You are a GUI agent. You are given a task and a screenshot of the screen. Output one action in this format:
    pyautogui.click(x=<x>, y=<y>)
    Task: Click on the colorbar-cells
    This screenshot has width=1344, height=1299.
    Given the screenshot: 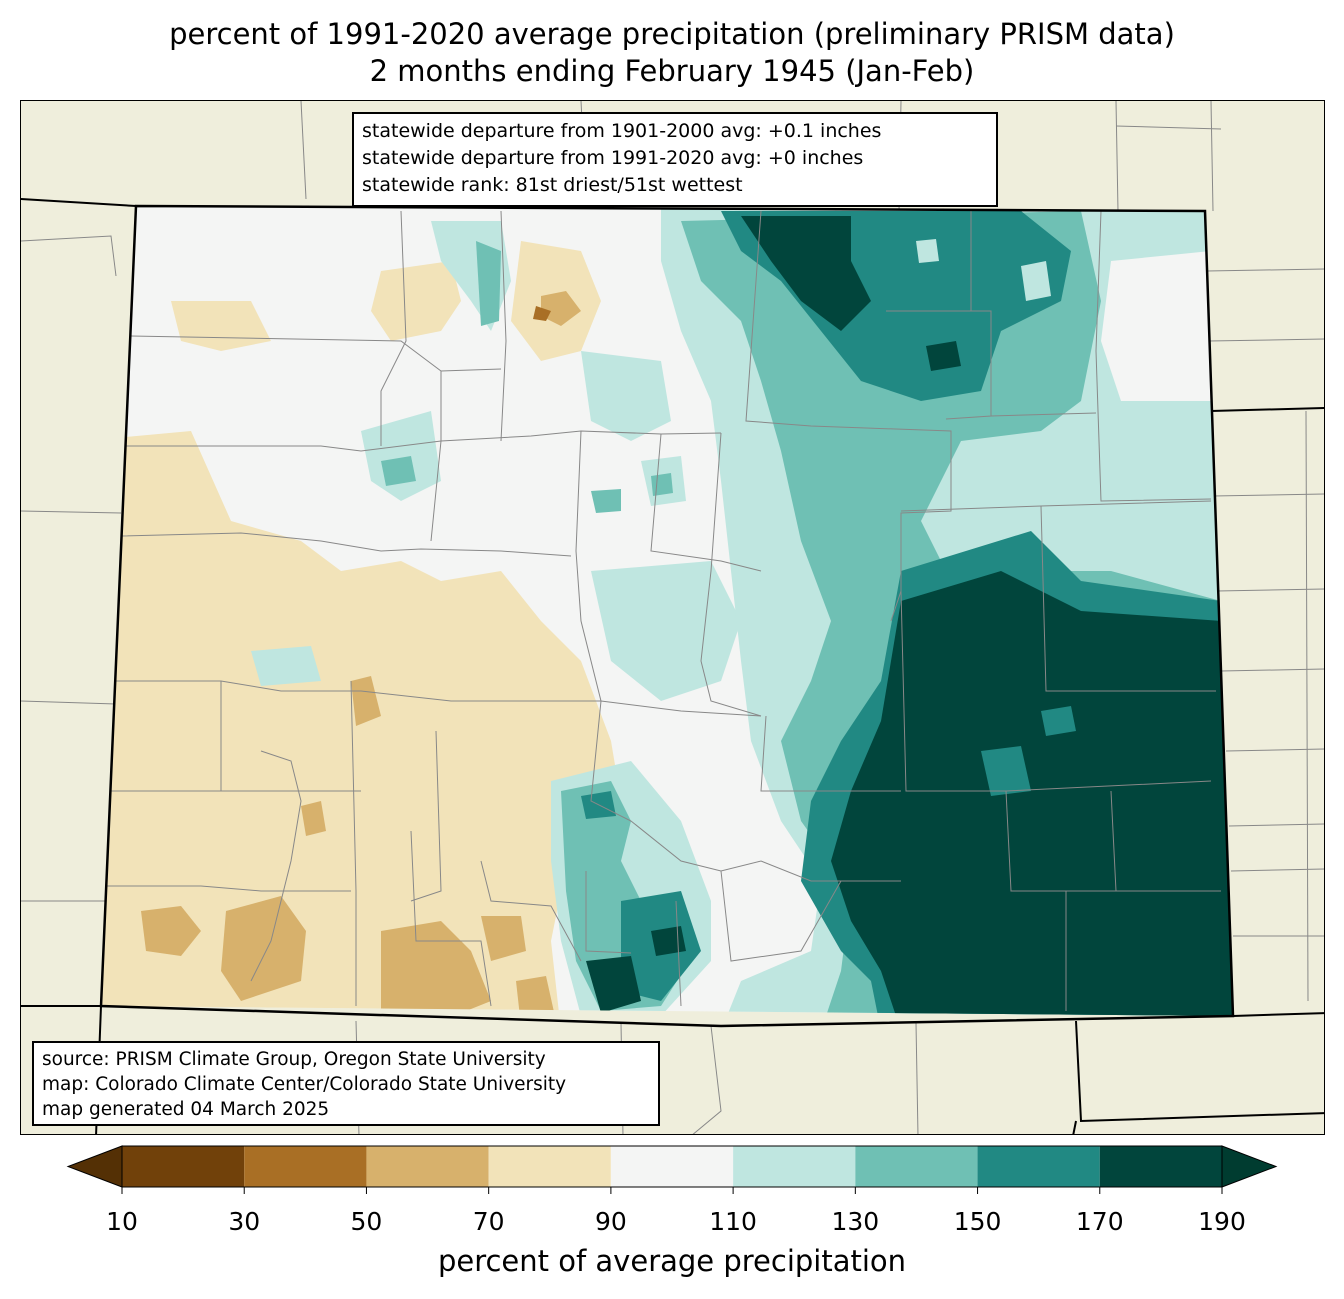 What is the action you would take?
    pyautogui.click(x=672, y=1166)
    